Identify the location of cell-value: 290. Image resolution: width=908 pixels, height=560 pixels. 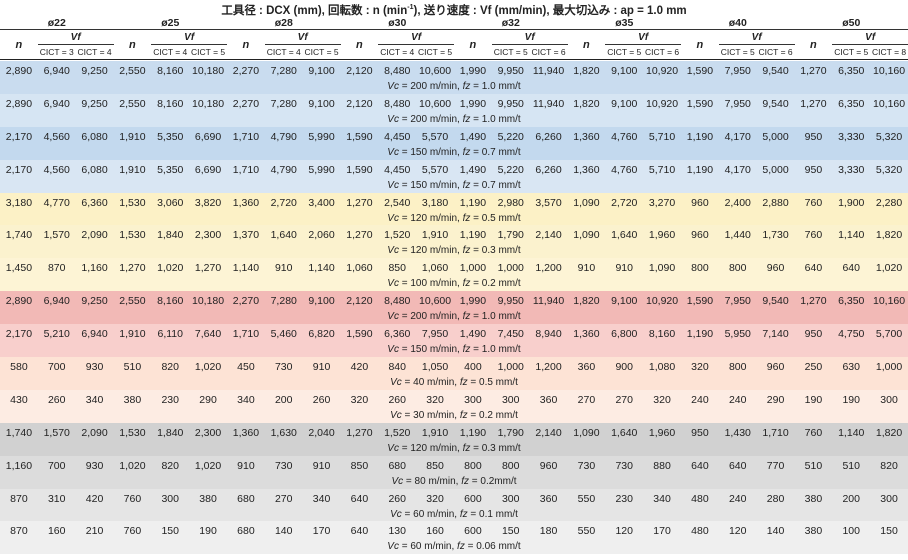
(208, 399).